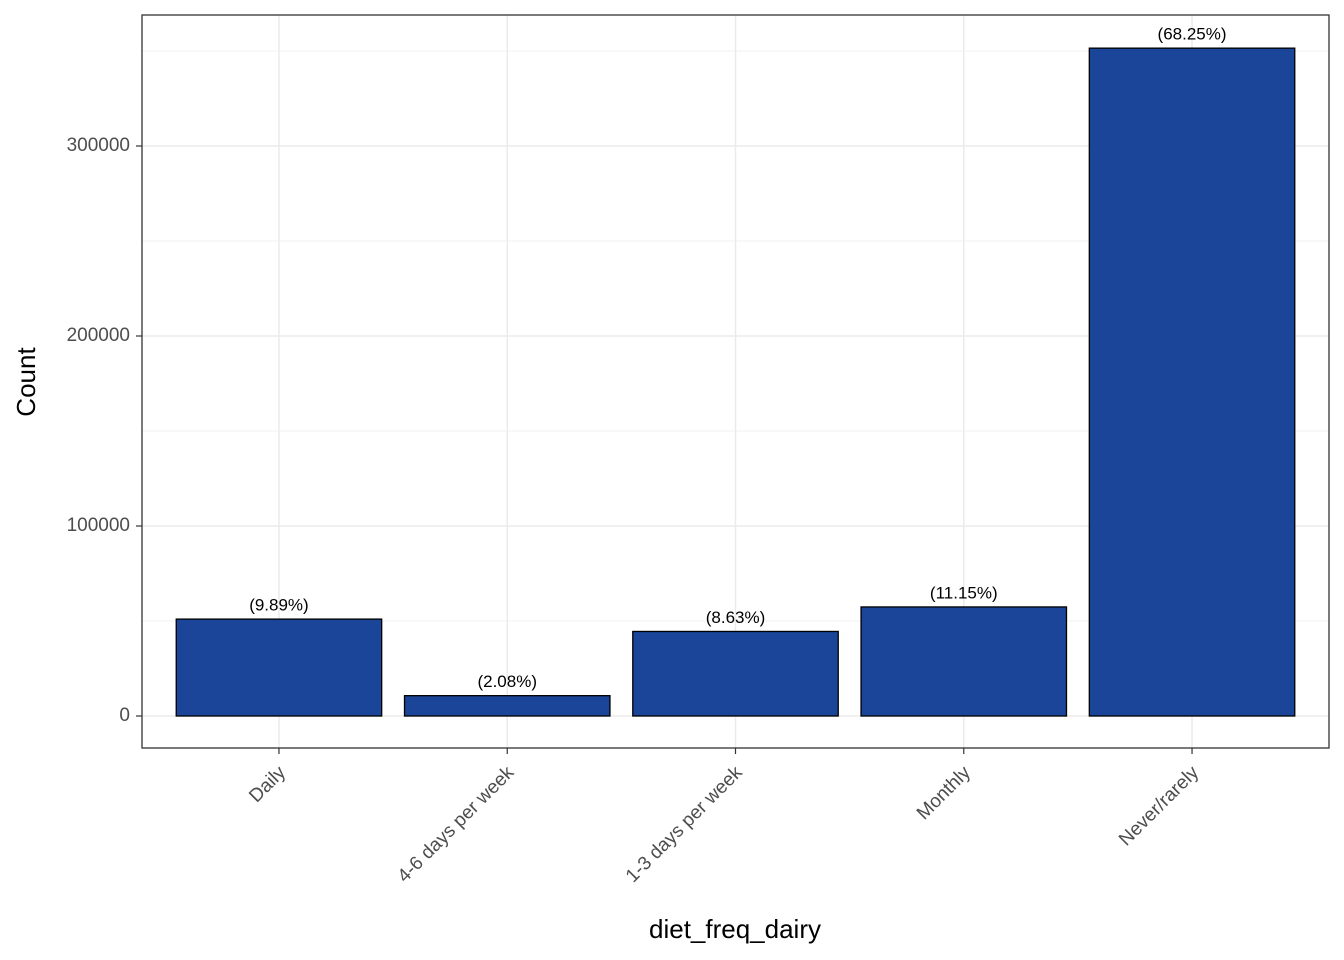  What do you see at coordinates (26, 382) in the screenshot?
I see `y-axis-title: Count` at bounding box center [26, 382].